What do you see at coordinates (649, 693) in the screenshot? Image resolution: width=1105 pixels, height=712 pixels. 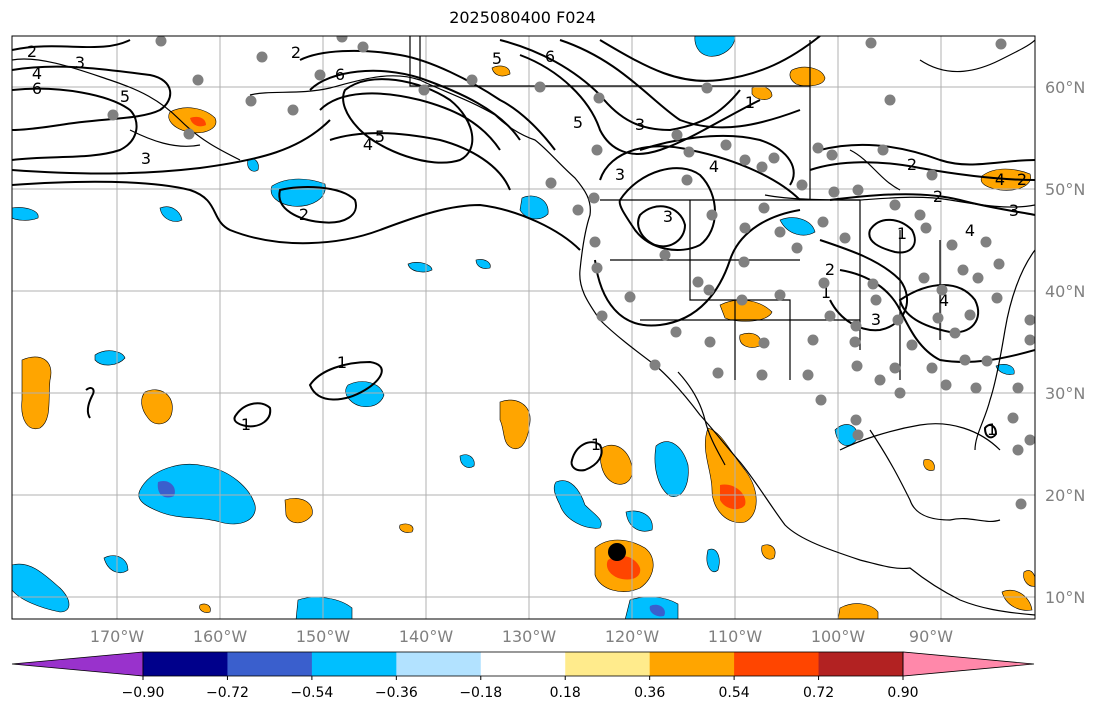 I see `colorbar-tick-label: 0.36` at bounding box center [649, 693].